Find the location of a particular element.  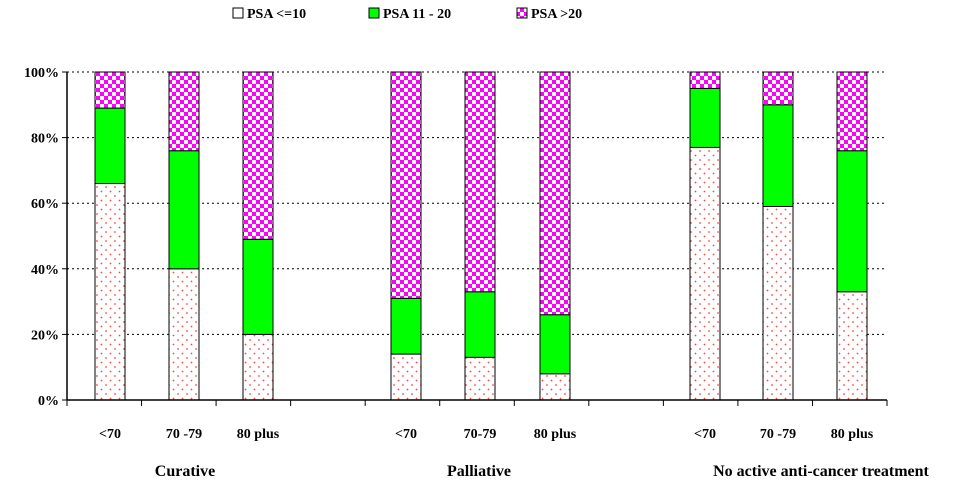

group-label-0: Curative is located at coordinates (185, 471).